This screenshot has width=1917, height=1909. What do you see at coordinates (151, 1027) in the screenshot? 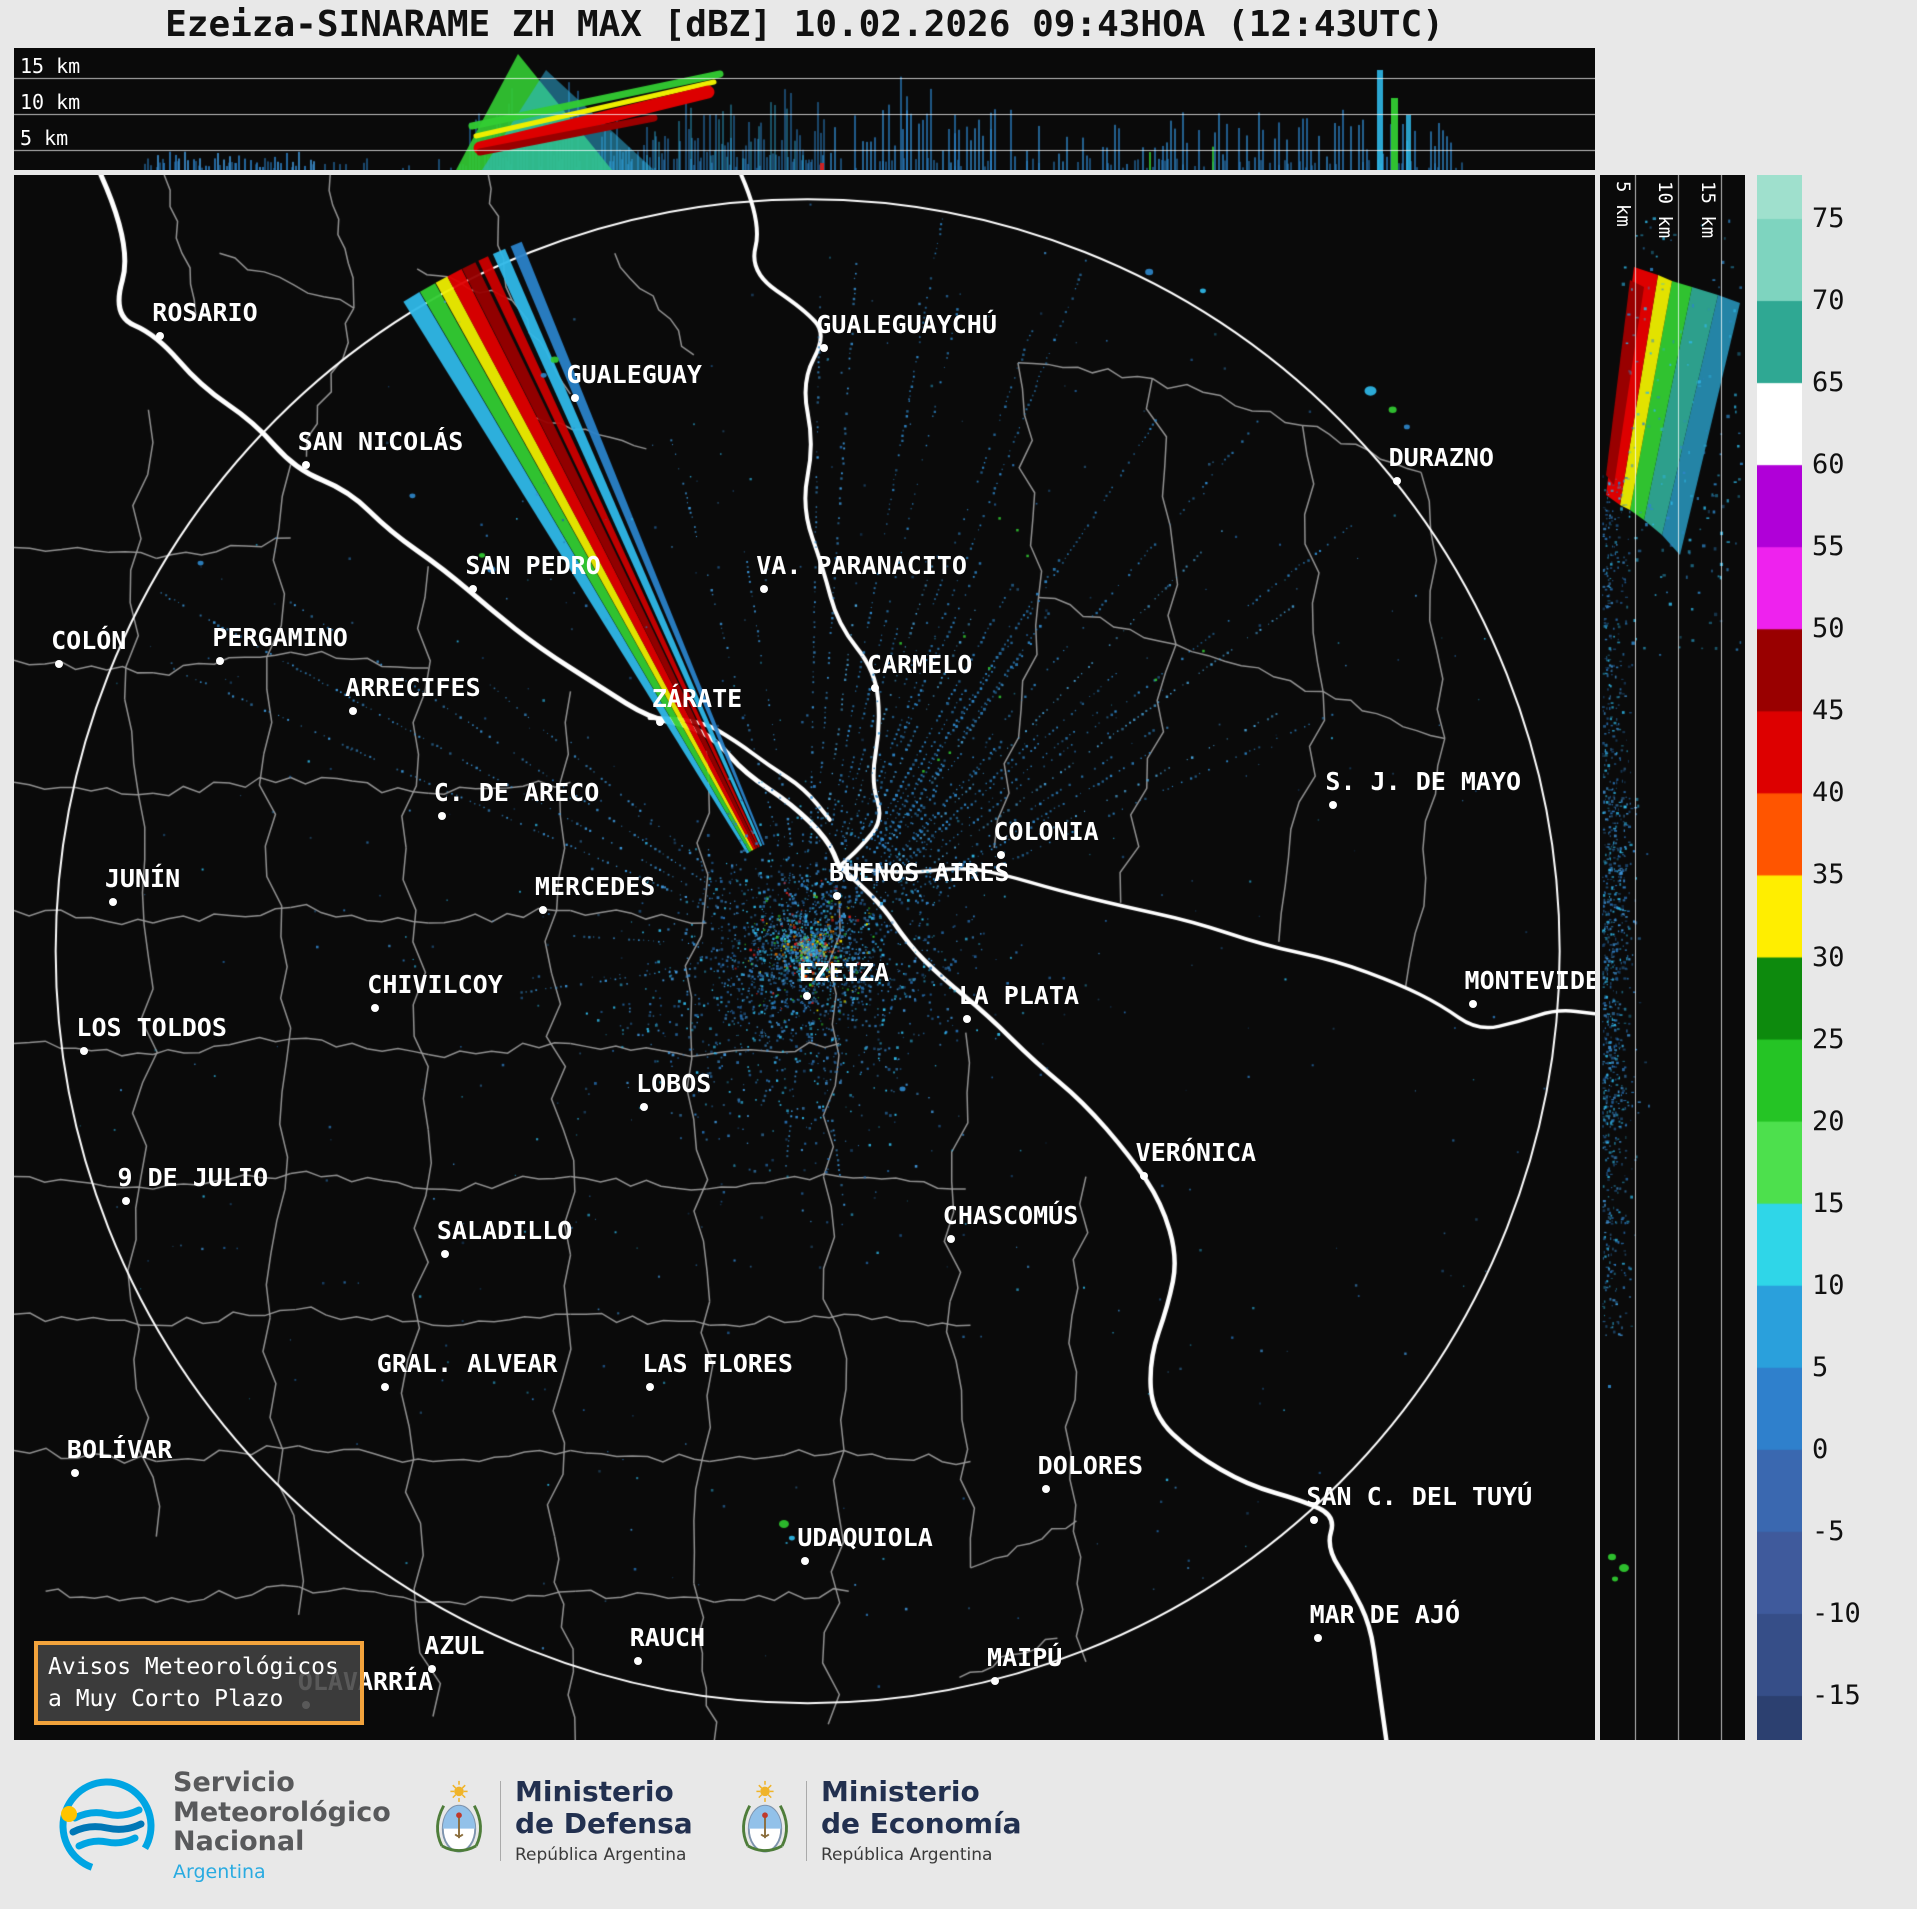
I see `city-label: LOS TOLDOS` at bounding box center [151, 1027].